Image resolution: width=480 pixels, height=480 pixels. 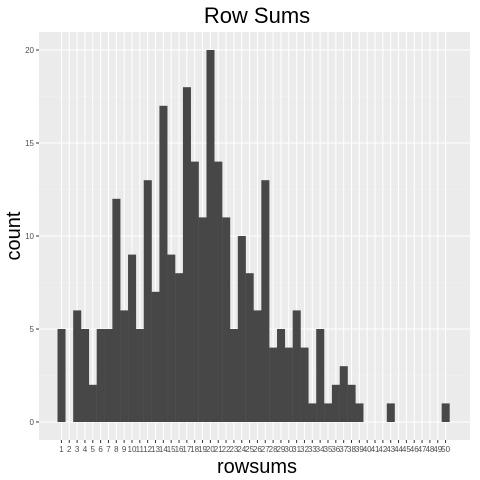 What do you see at coordinates (32, 329) in the screenshot?
I see `y-tick-label: 5` at bounding box center [32, 329].